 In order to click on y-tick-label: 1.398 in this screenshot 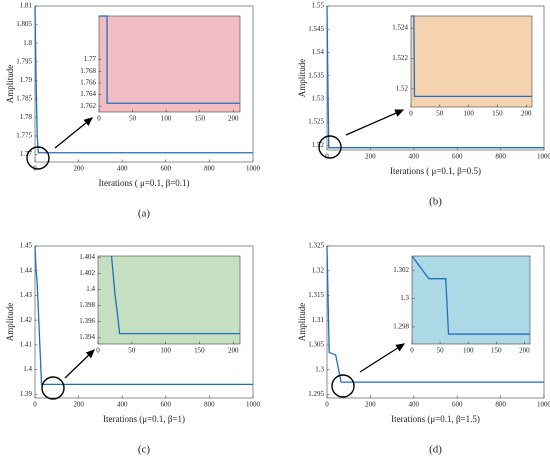, I will do `click(87, 305)`.